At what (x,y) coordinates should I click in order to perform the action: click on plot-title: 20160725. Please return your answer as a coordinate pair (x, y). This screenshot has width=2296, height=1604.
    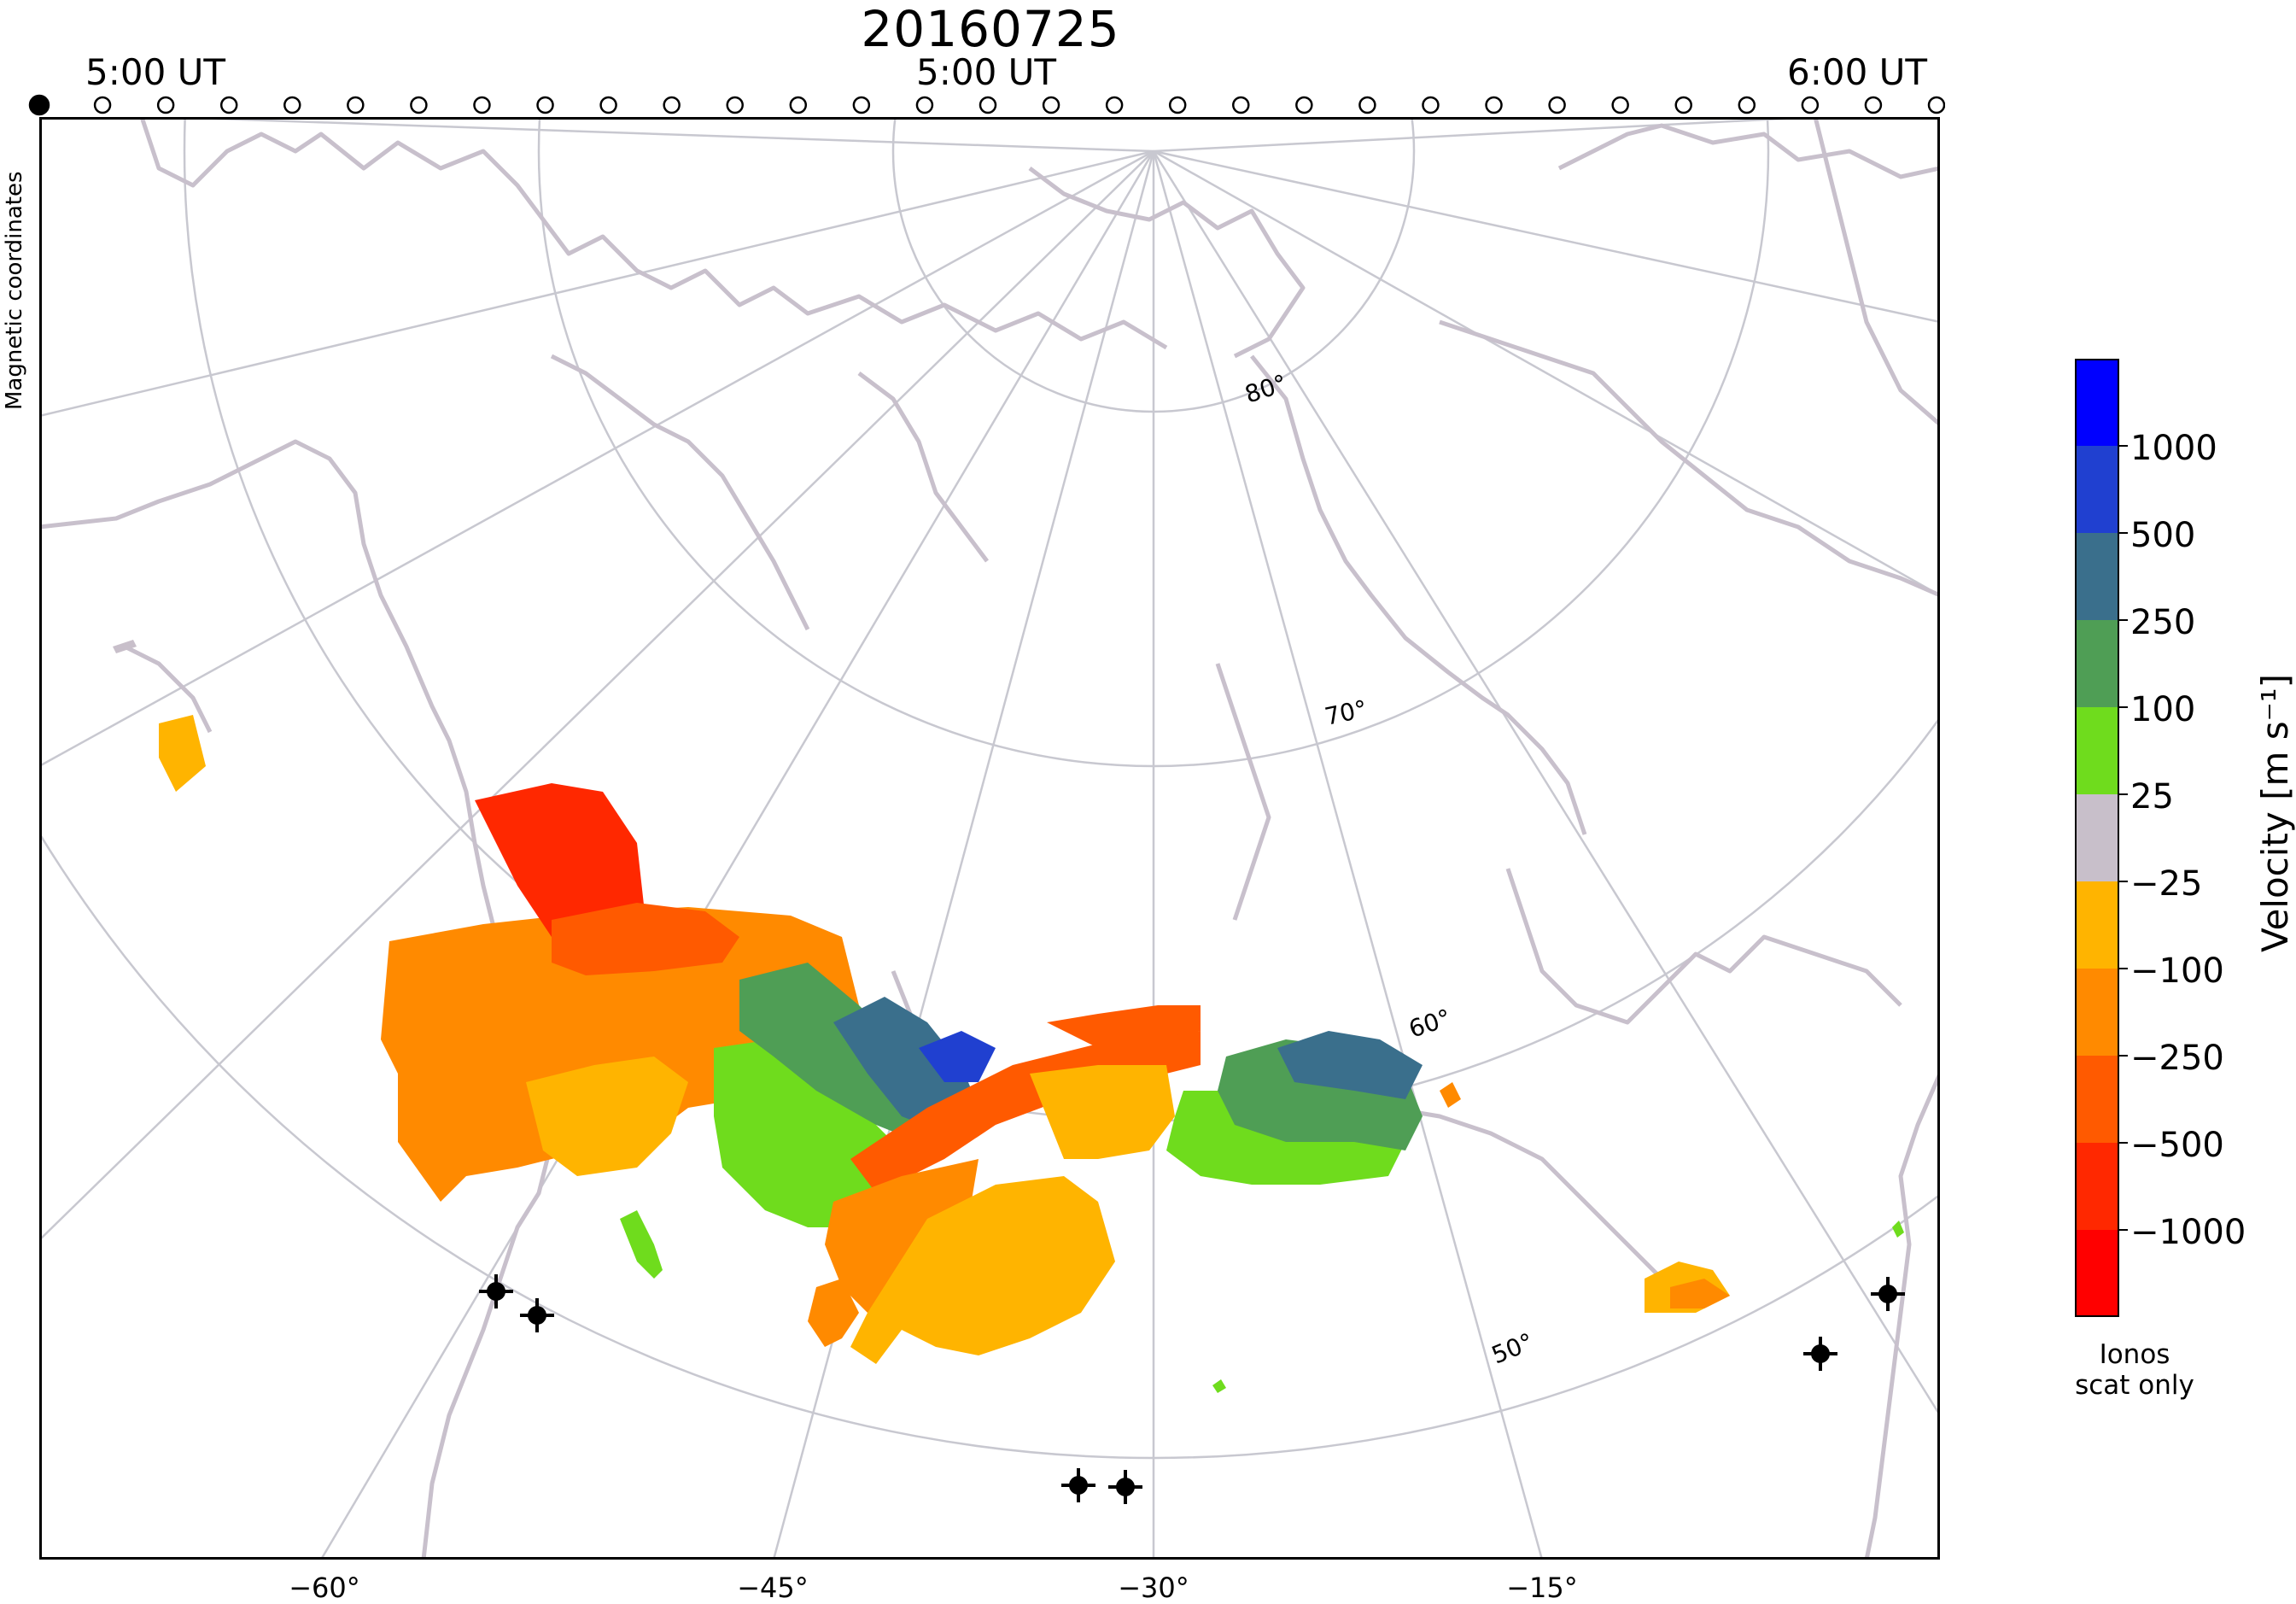
    Looking at the image, I should click on (990, 29).